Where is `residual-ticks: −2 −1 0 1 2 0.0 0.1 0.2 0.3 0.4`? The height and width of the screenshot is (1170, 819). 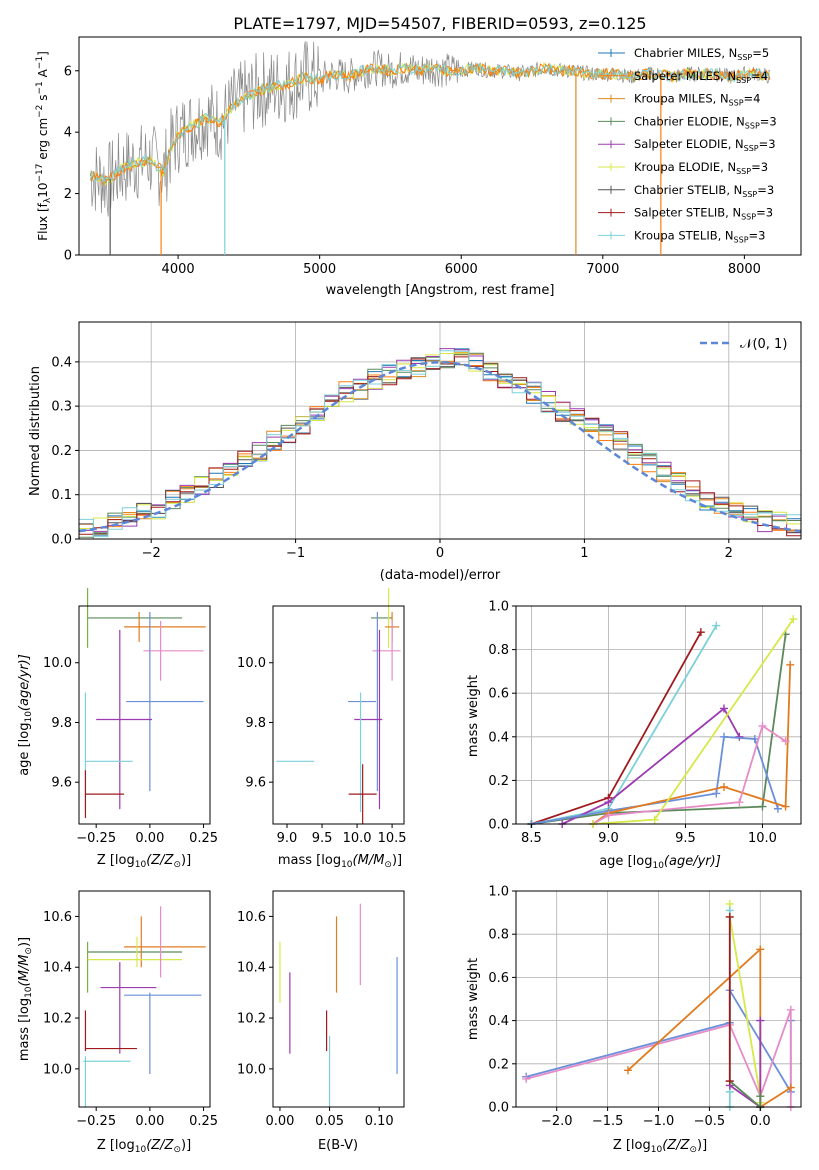
residual-ticks: −2 −1 0 1 2 0.0 0.1 0.2 0.3 0.4 is located at coordinates (392, 458).